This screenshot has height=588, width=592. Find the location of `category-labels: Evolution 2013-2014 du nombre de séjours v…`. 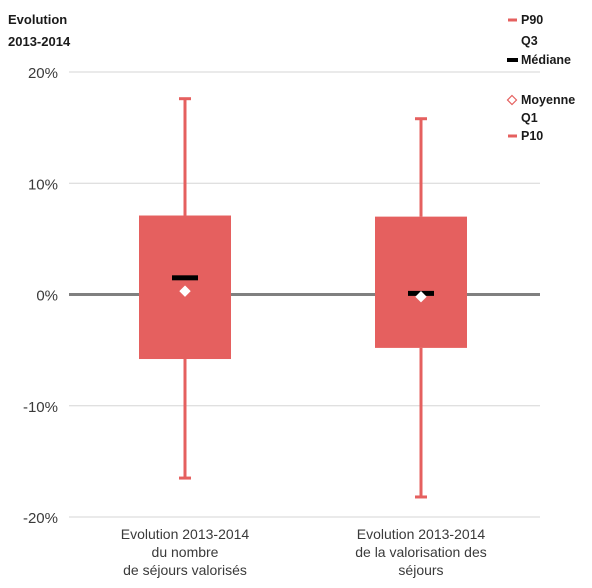

category-labels: Evolution 2013-2014 du nombre de séjours v… is located at coordinates (304, 552).